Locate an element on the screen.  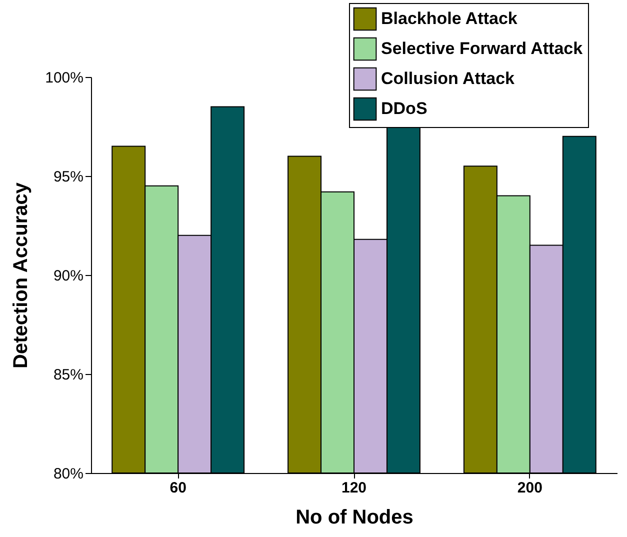
legend-label: Blackhole Attack is located at coordinates (449, 18).